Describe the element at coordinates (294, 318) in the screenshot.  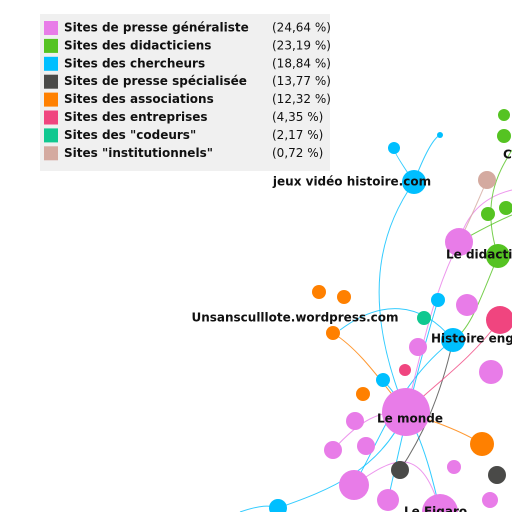
I see `node-label: Unsansculllote.wordpress.com` at that location.